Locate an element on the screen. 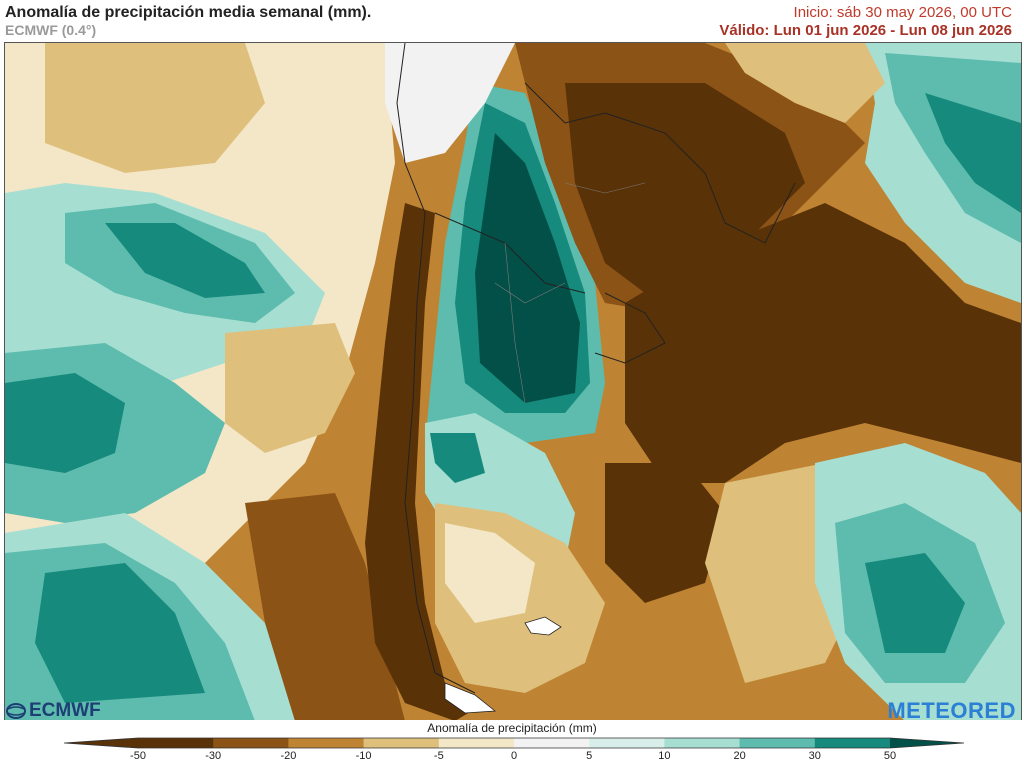 The image size is (1024, 764). andes-north-neutral is located at coordinates (450, 103).